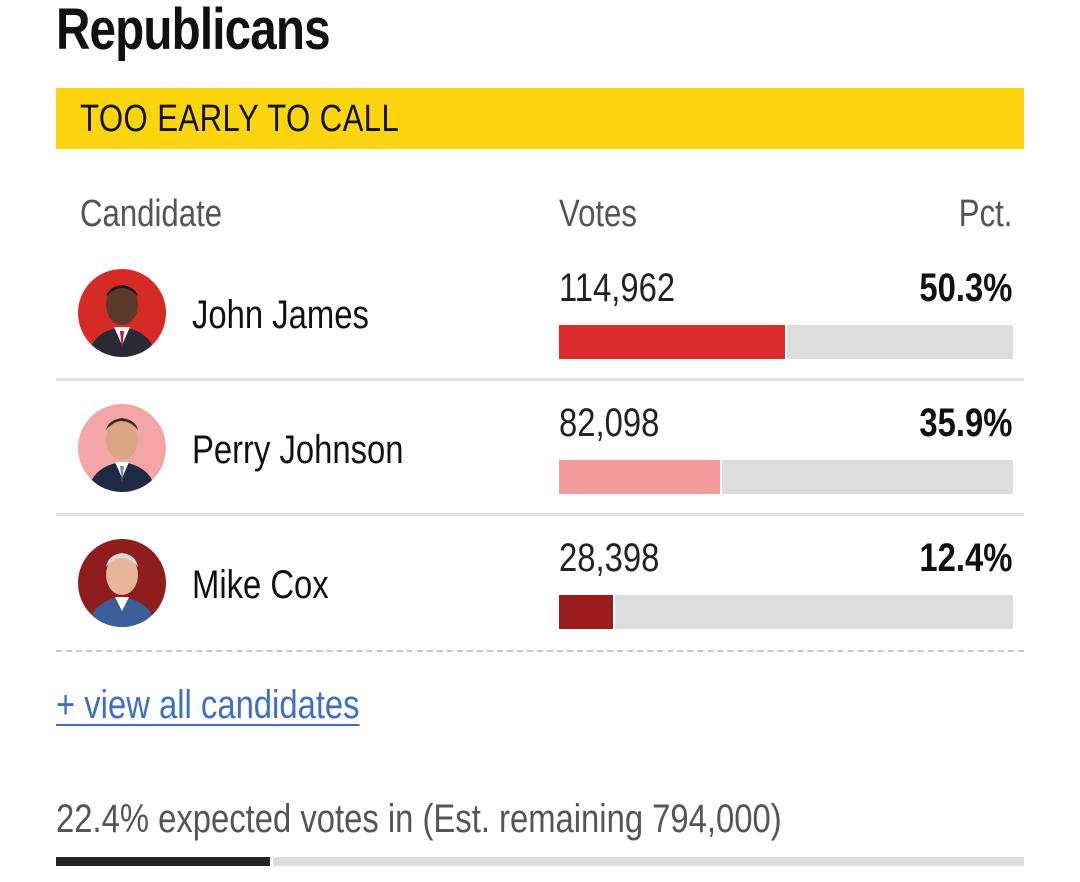 This screenshot has height=882, width=1080. I want to click on table-row: John James 114,962 50.3%, so click(540, 313).